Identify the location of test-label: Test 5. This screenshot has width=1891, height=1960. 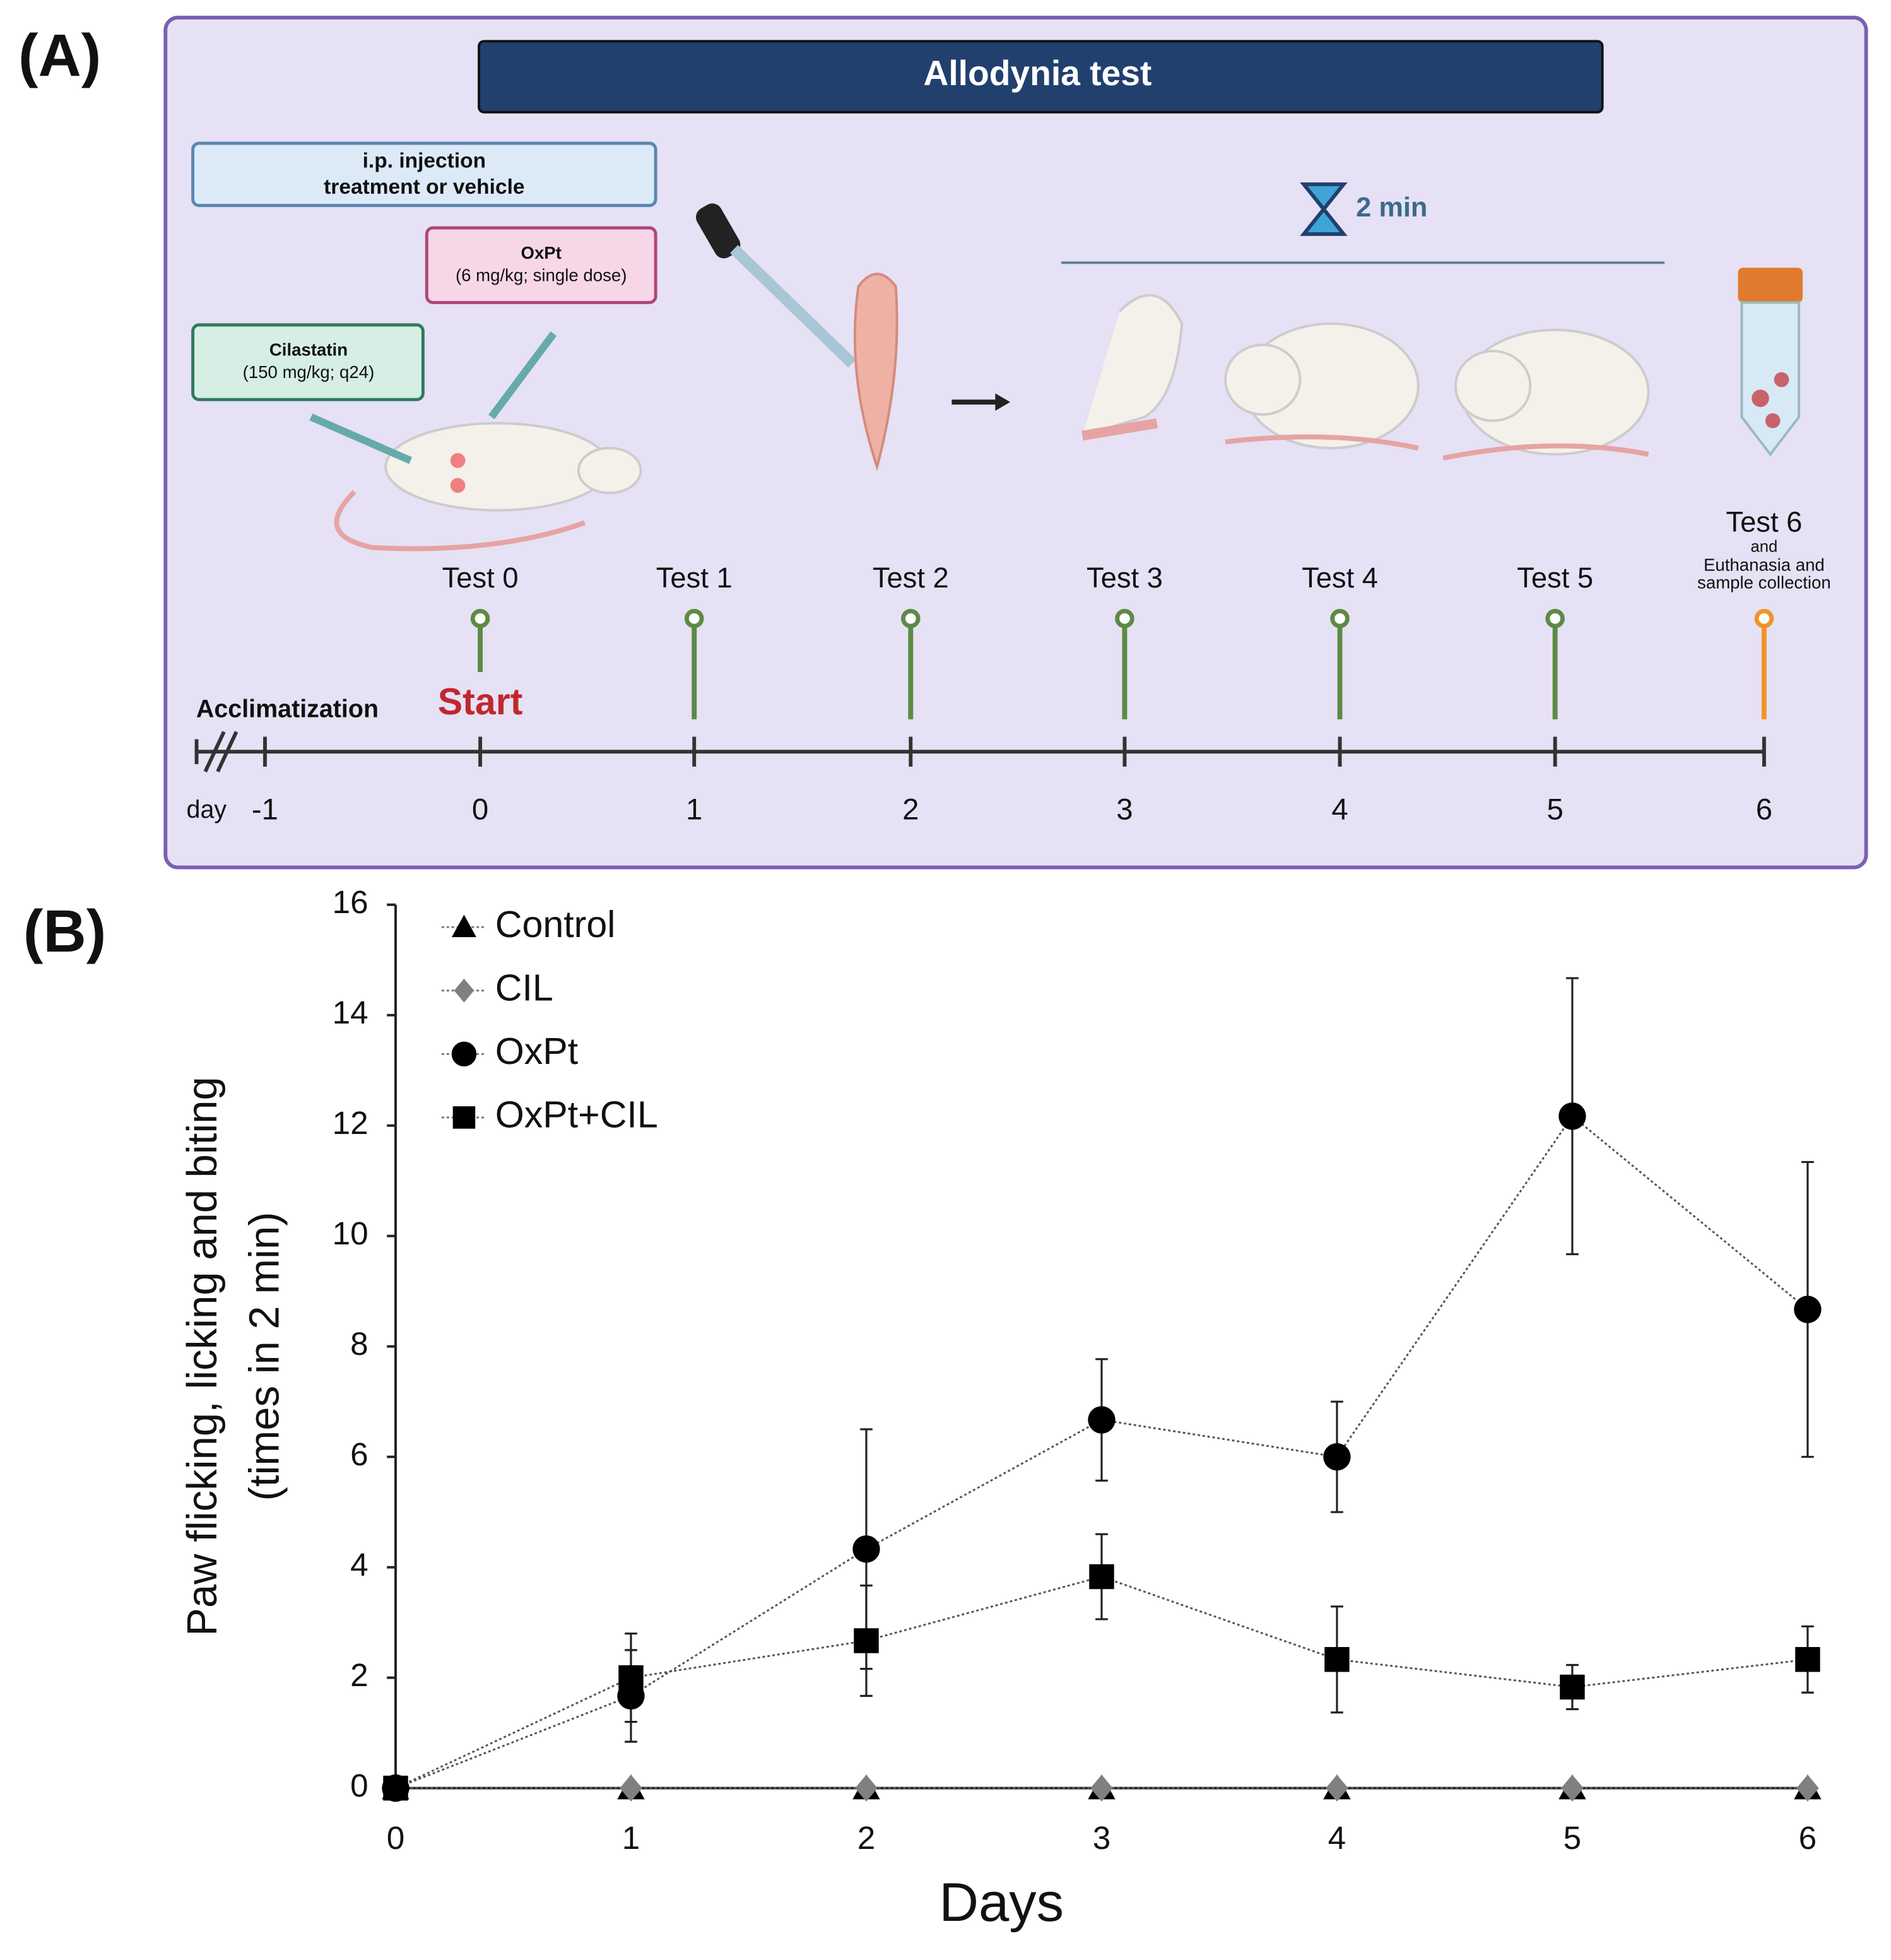
(1555, 578).